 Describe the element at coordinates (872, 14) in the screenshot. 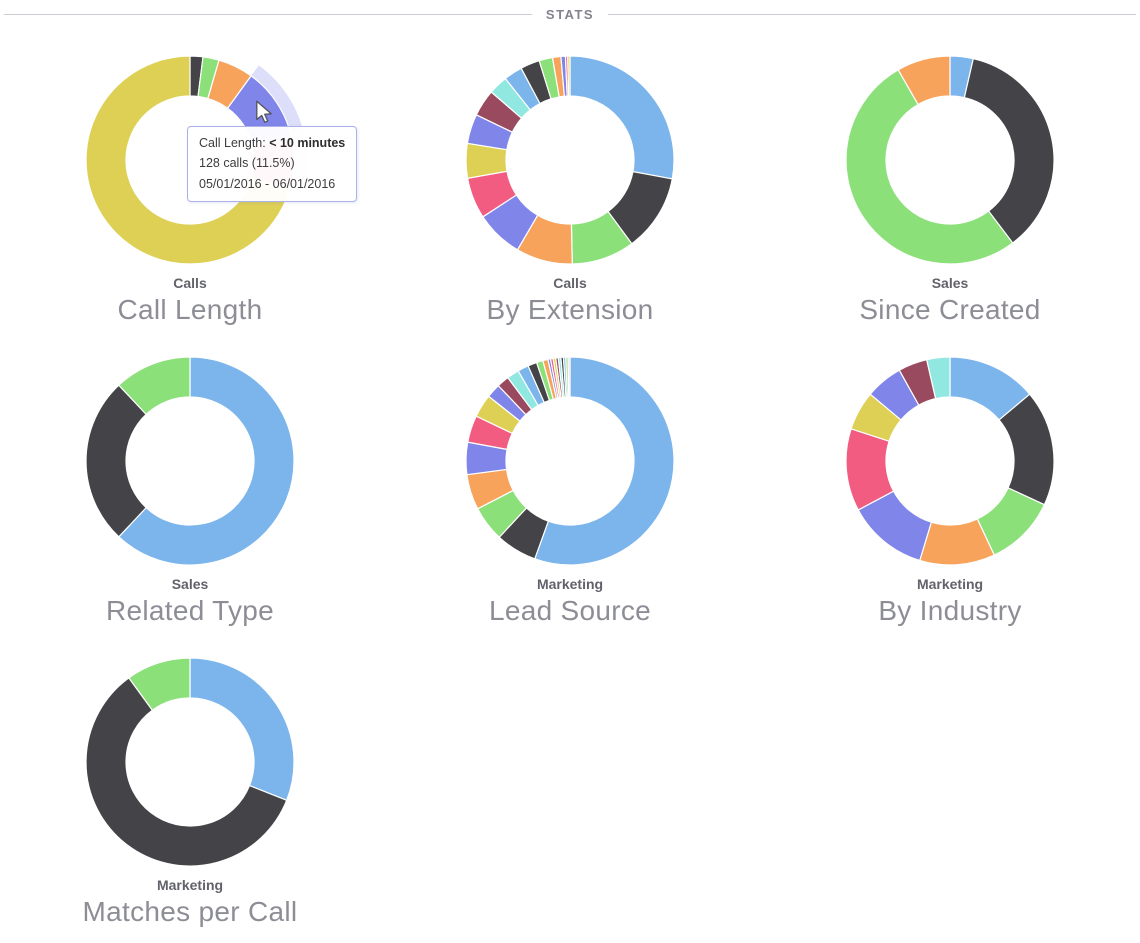

I see `header-rule-right` at that location.